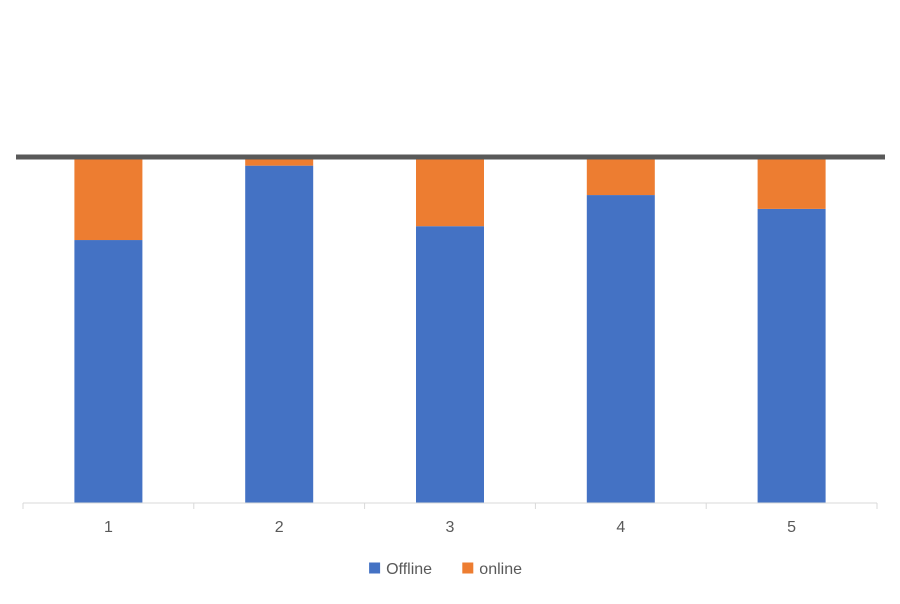 The image size is (900, 604). What do you see at coordinates (108, 527) in the screenshot?
I see `x-tick-label: 1` at bounding box center [108, 527].